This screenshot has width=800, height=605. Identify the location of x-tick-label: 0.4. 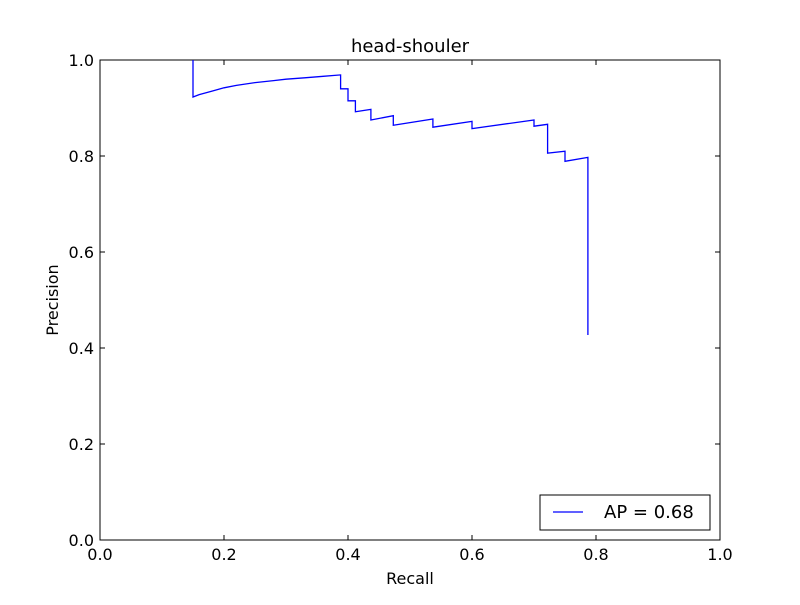
(347, 554).